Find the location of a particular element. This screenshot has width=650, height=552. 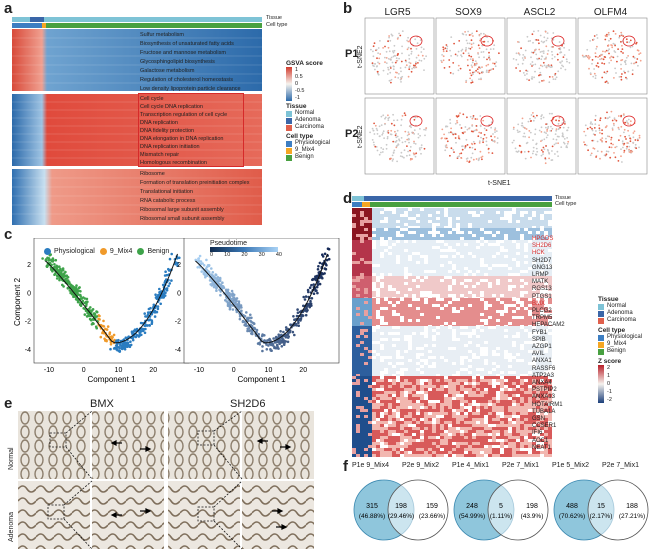

score-tick: 0 is located at coordinates (297, 84).